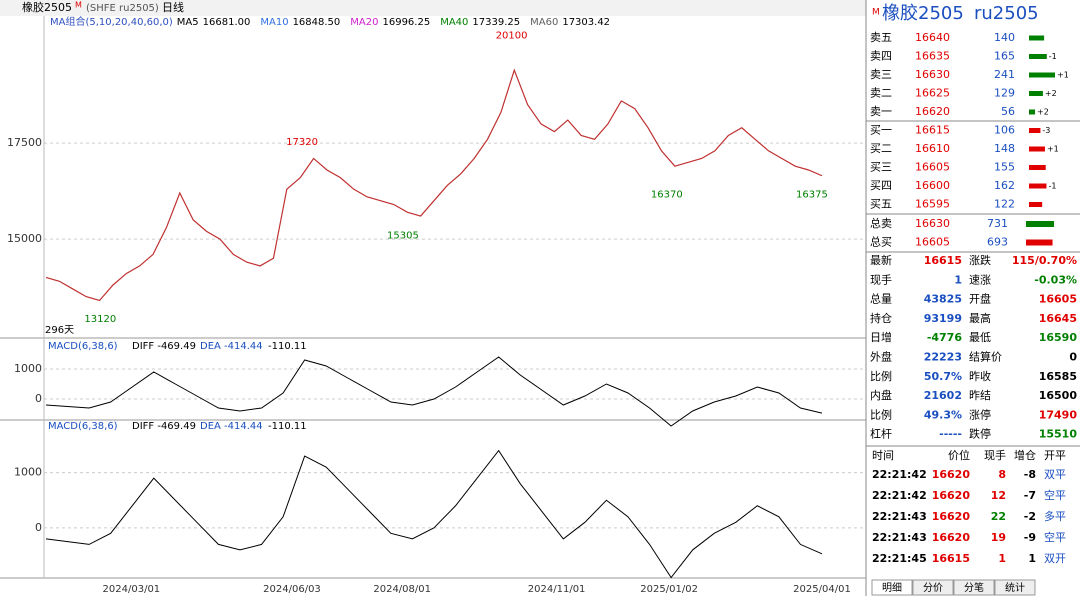 The width and height of the screenshot is (1080, 600). I want to click on price-annotation: 13120, so click(100, 319).